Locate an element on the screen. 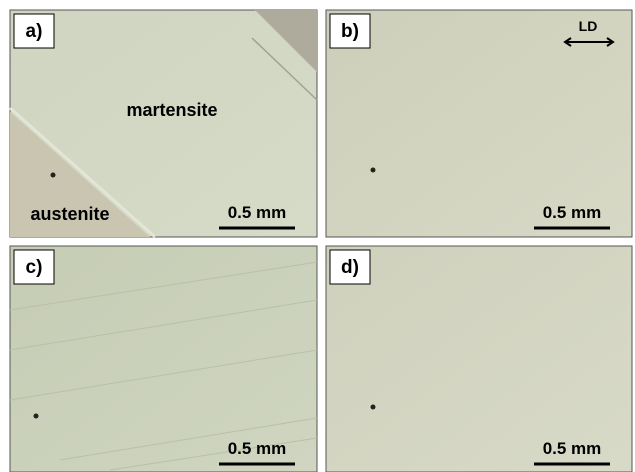 The image size is (635, 472). panel-label: c) is located at coordinates (34, 267).